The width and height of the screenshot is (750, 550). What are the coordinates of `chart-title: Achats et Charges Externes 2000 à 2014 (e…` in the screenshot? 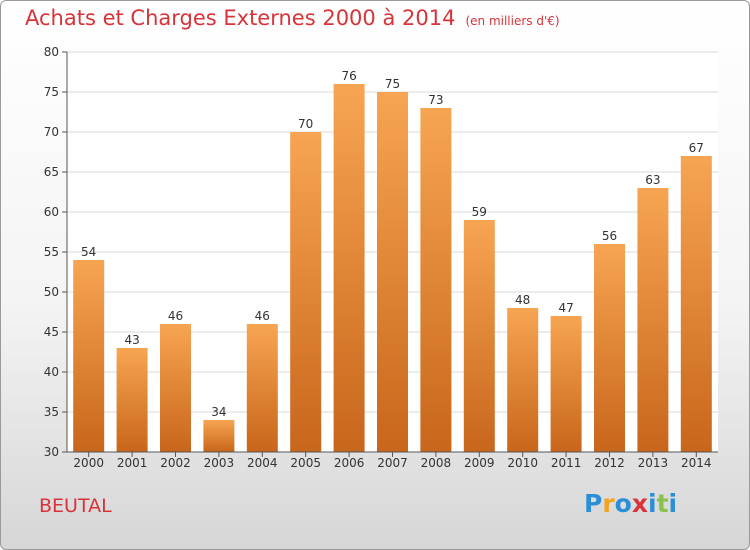 It's located at (292, 18).